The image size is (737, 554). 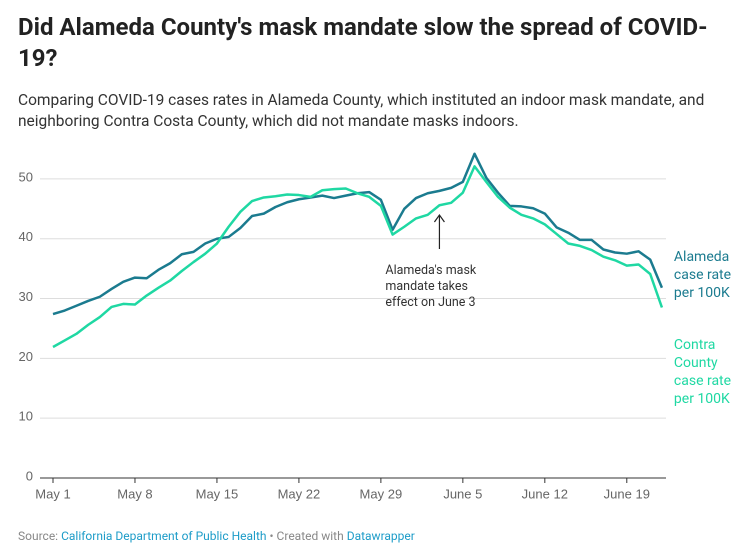 I want to click on y-tick-label: 20, so click(x=26, y=356).